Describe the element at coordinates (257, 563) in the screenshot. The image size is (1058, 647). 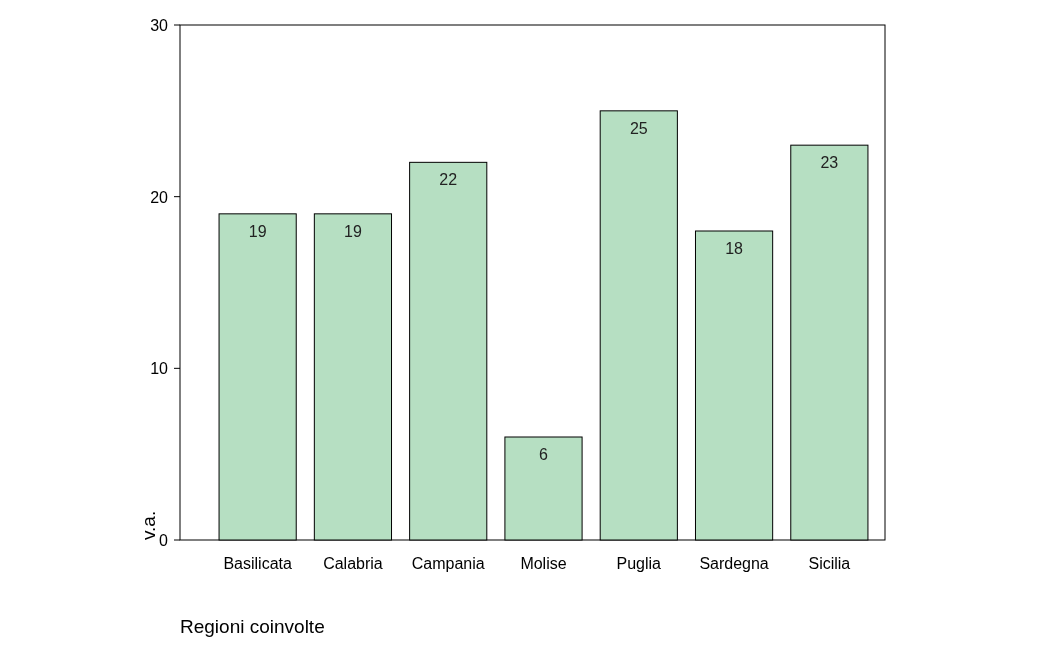
I see `x-tick-label: Basilicata` at that location.